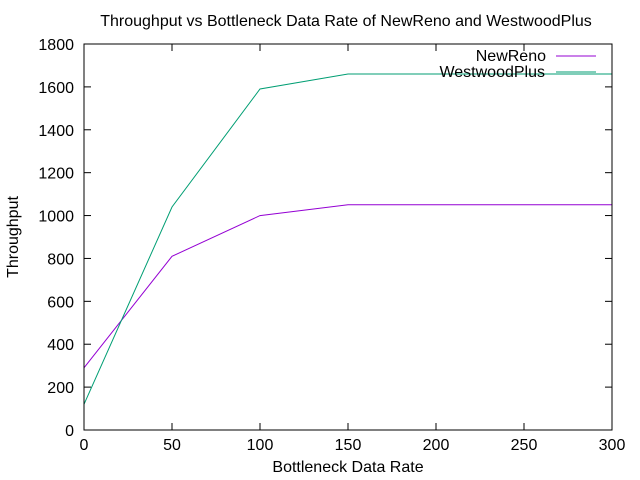  Describe the element at coordinates (60, 259) in the screenshot. I see `y-tick-label: 800` at that location.